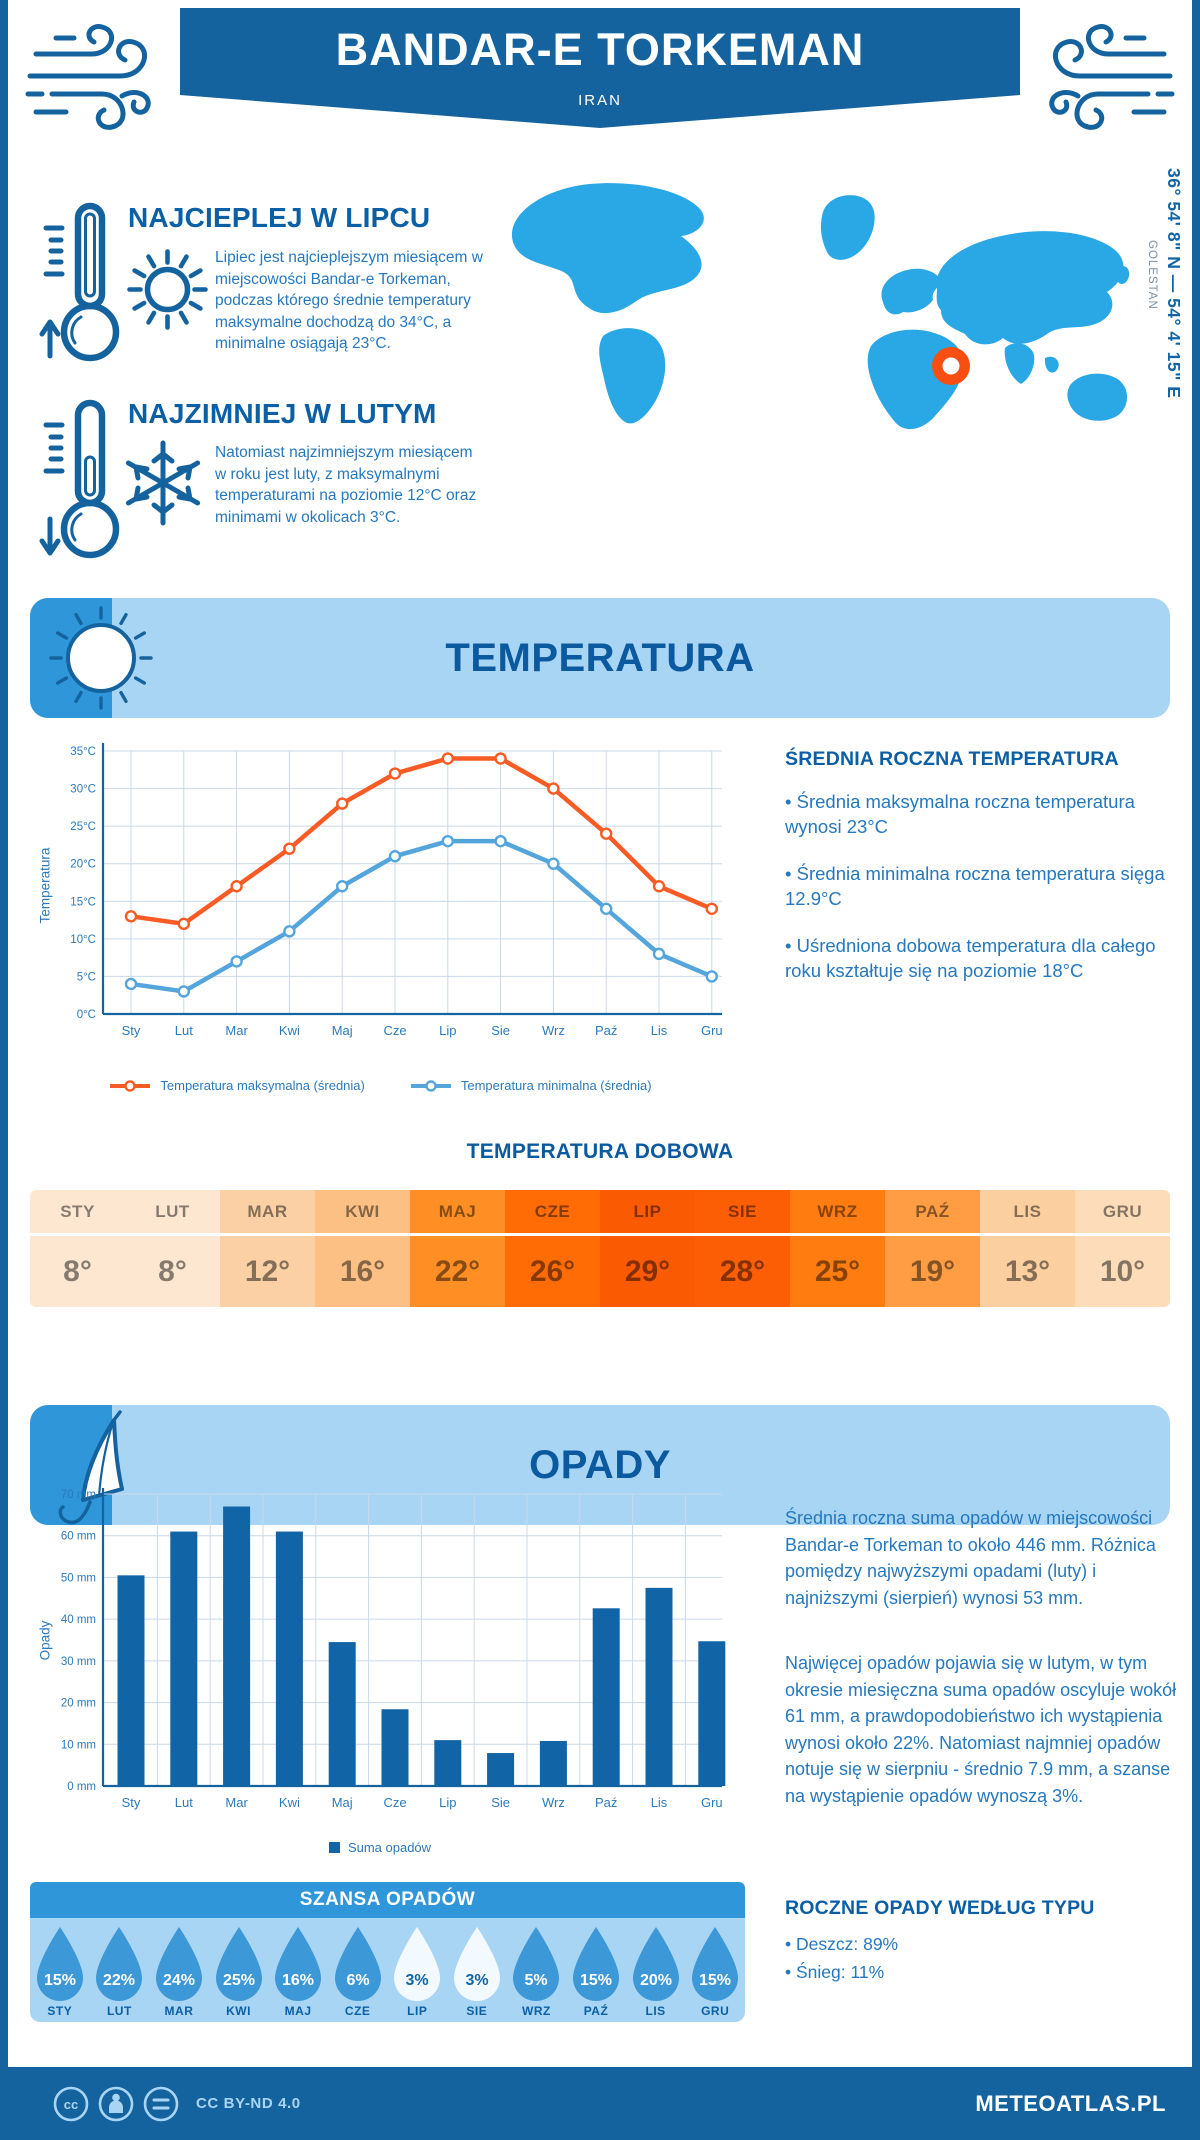 This screenshot has width=1200, height=2140. Describe the element at coordinates (421, 841) in the screenshot. I see `line-series` at that location.